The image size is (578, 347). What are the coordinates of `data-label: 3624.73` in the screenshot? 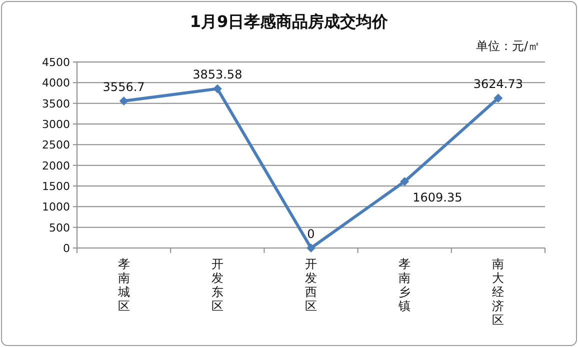 It's located at (498, 84).